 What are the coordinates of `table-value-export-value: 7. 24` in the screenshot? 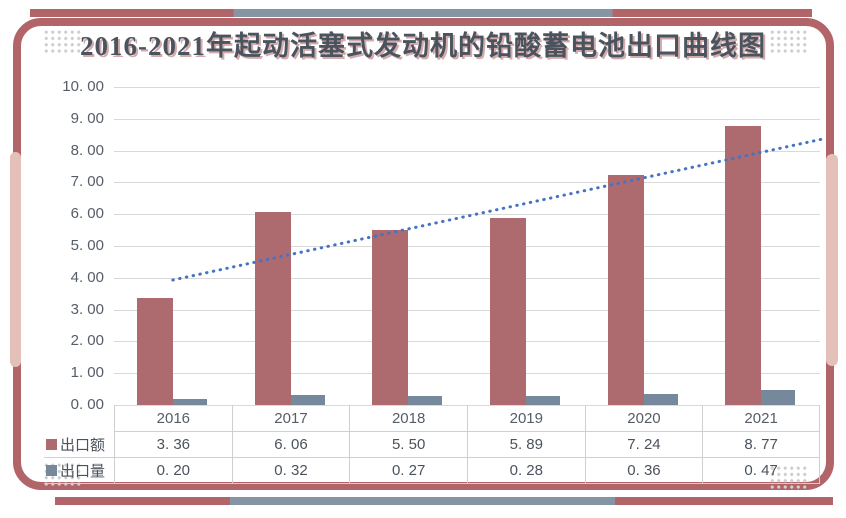 It's located at (643, 445).